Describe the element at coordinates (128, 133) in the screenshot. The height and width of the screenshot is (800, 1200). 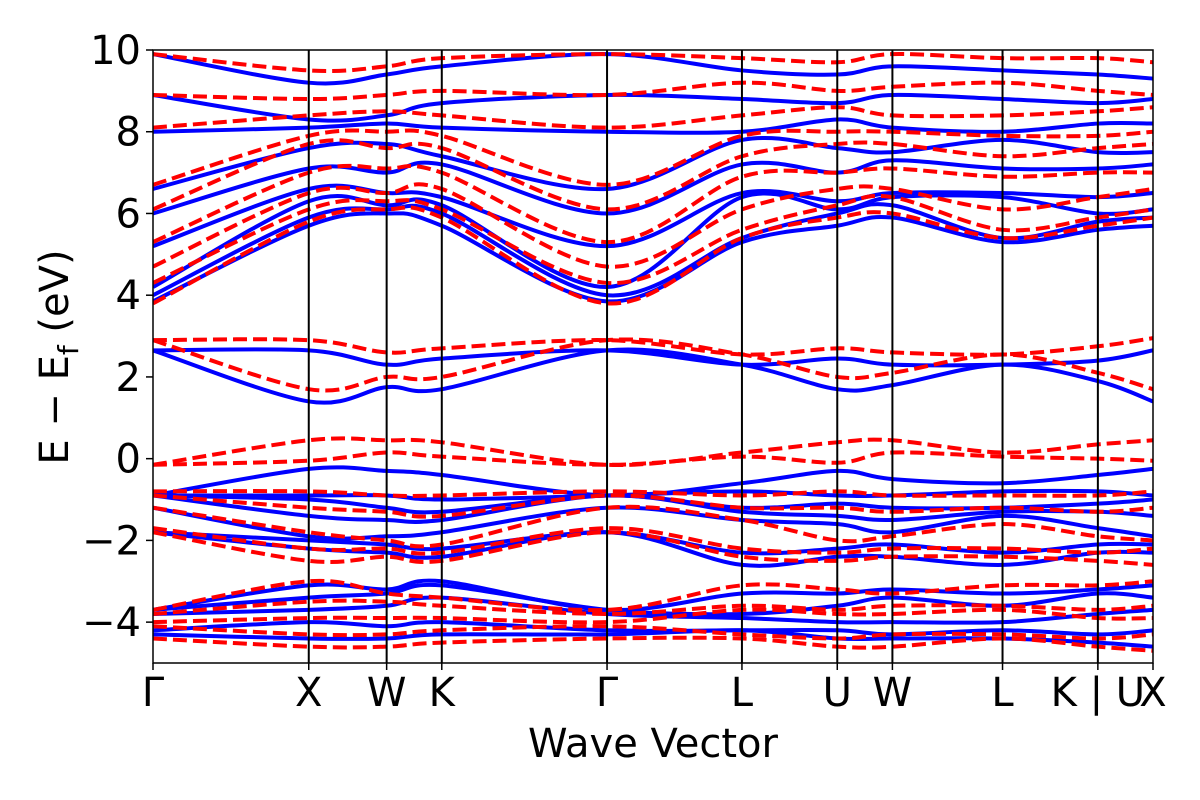
I see `y-tick-label: 8` at that location.